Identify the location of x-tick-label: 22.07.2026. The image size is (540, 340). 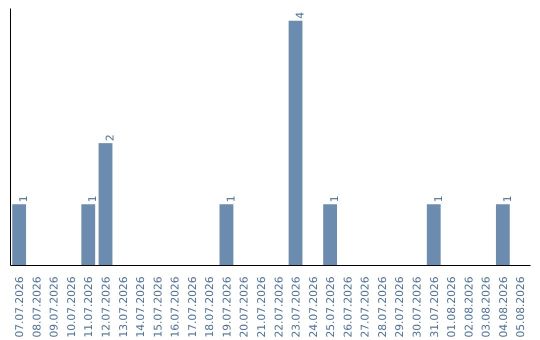
(279, 307).